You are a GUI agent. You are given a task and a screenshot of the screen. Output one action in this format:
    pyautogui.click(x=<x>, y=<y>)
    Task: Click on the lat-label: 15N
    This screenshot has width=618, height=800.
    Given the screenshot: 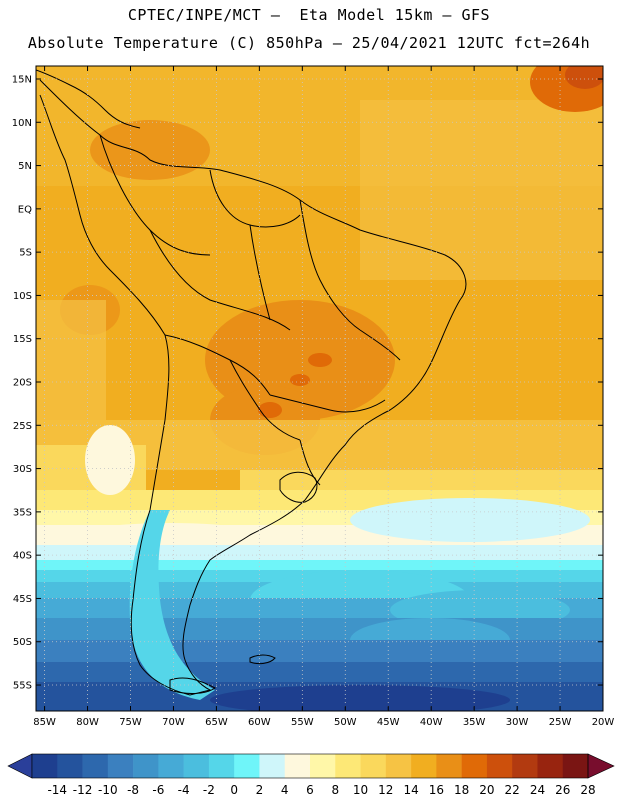 What is the action you would take?
    pyautogui.click(x=22, y=79)
    